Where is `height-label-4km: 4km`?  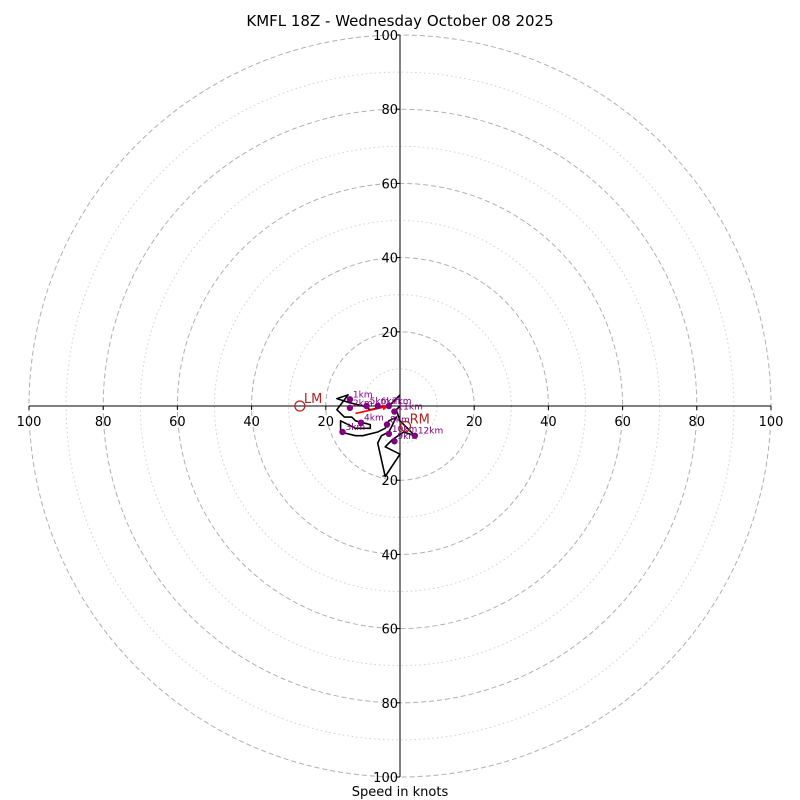
height-label-4km: 4km is located at coordinates (374, 419).